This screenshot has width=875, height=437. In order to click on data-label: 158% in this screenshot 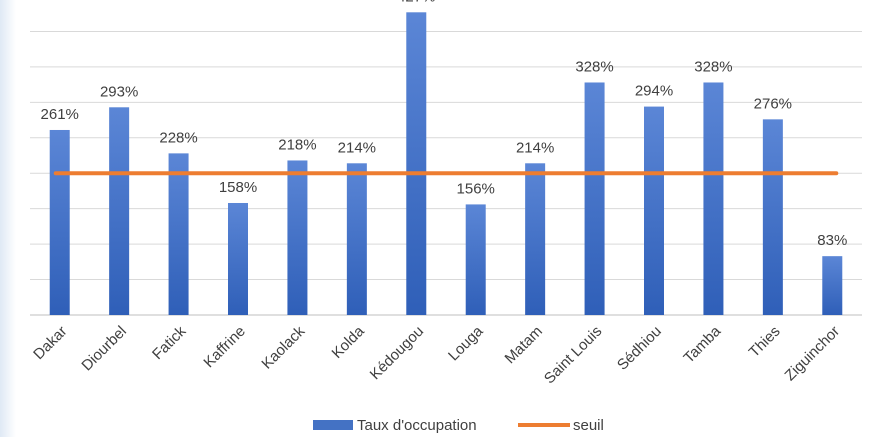, I will do `click(238, 187)`.